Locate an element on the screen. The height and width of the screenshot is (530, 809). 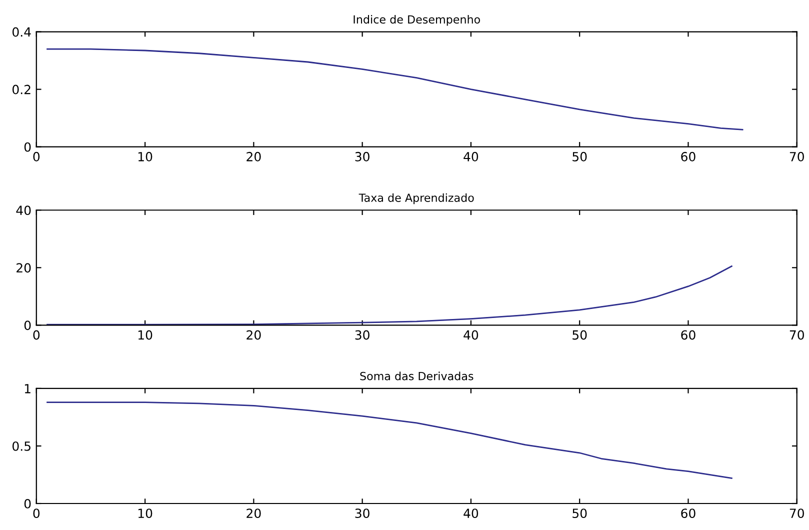
y-tick-label: 20 is located at coordinates (23, 268).